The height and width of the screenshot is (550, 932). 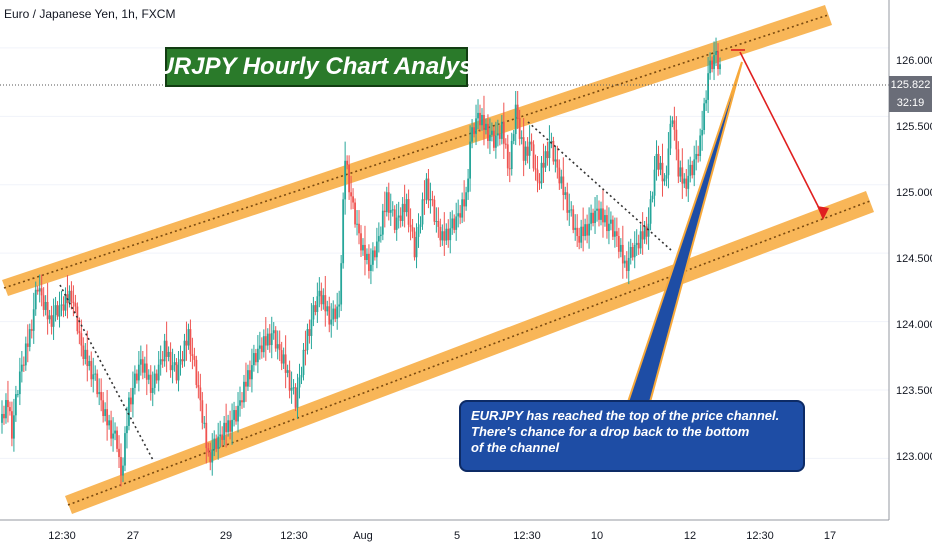 What do you see at coordinates (133, 536) in the screenshot?
I see `x-tick-label: 27` at bounding box center [133, 536].